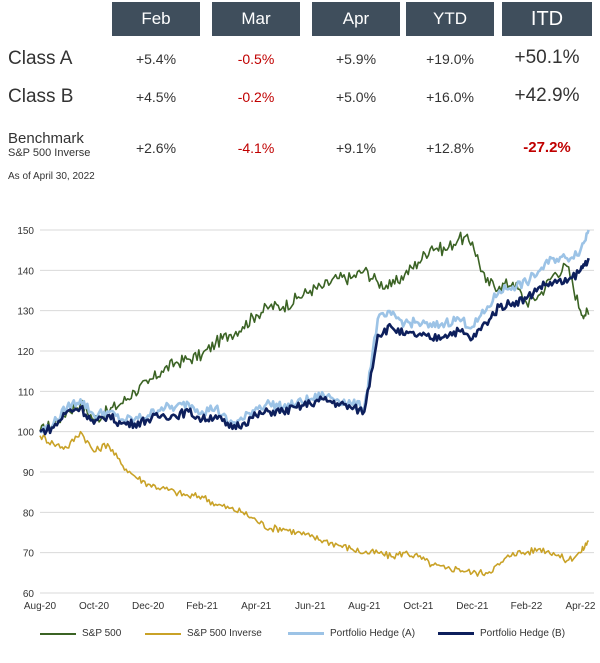  I want to click on y-tick-label: 70, so click(29, 554).